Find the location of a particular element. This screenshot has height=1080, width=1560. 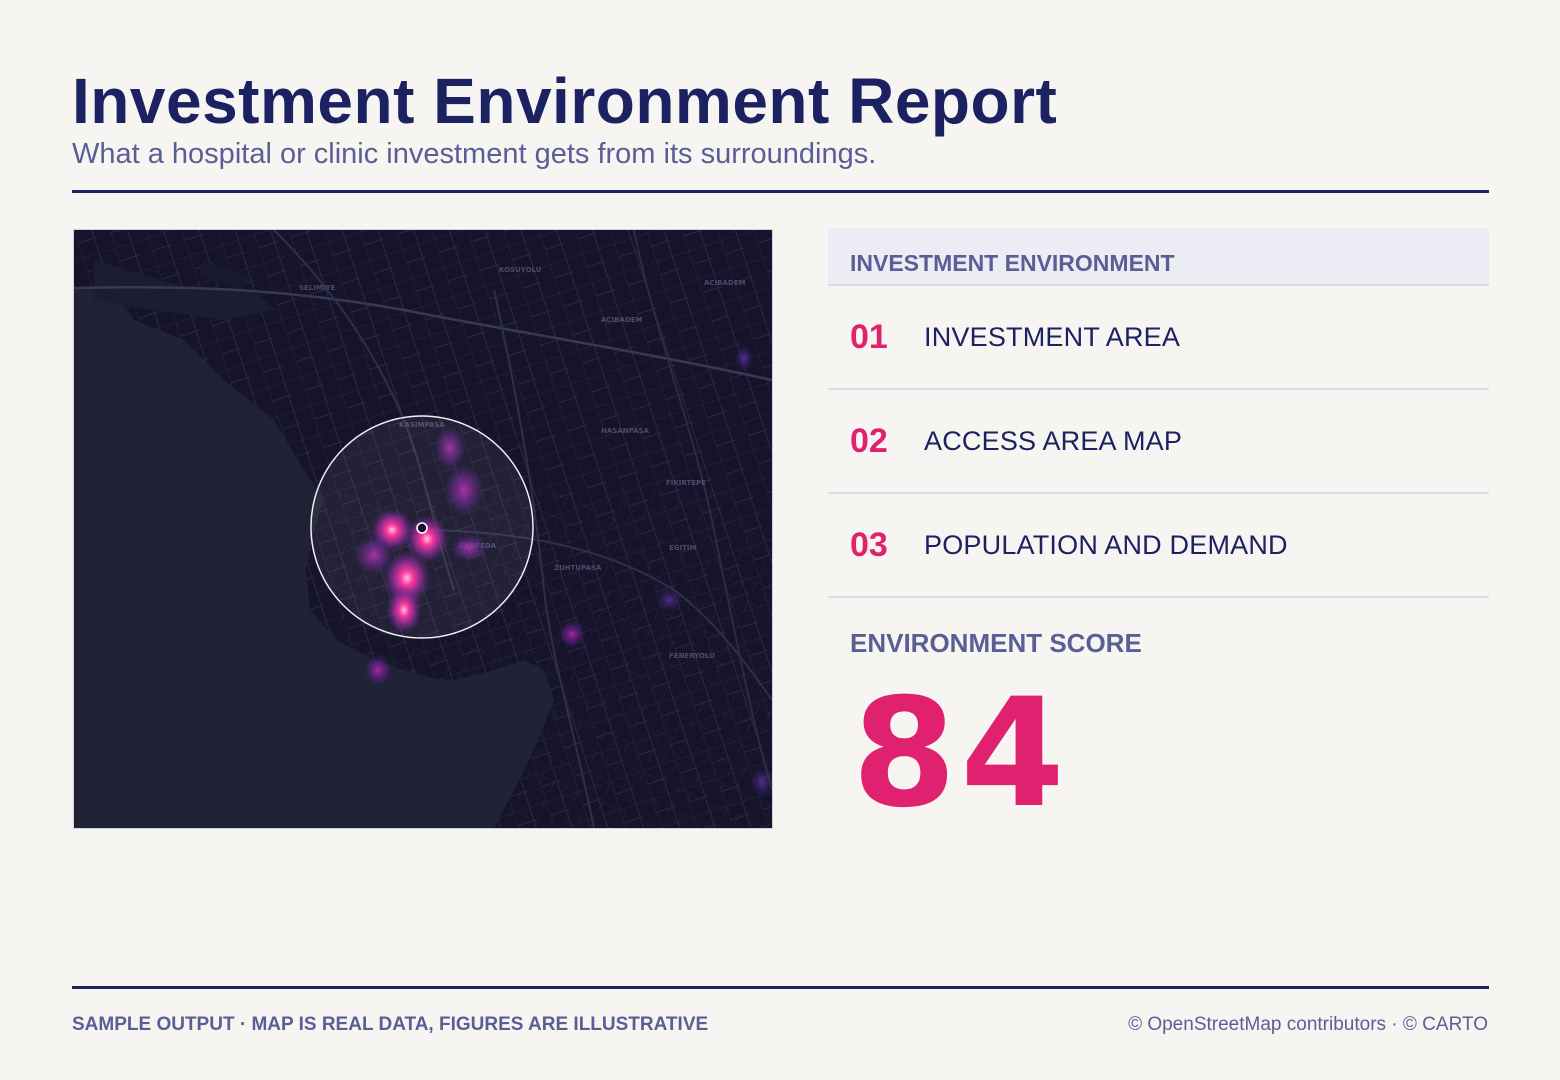

site-marker-icon is located at coordinates (422, 528).